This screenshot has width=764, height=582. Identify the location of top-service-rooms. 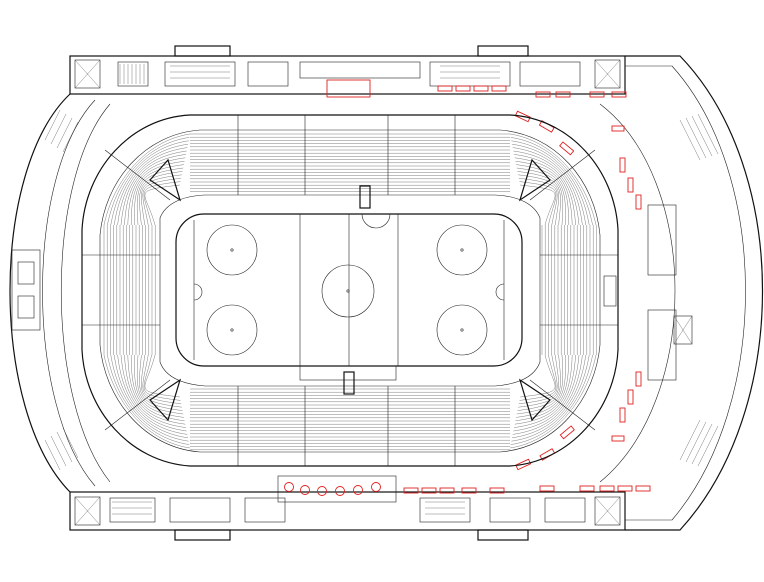
(347, 74).